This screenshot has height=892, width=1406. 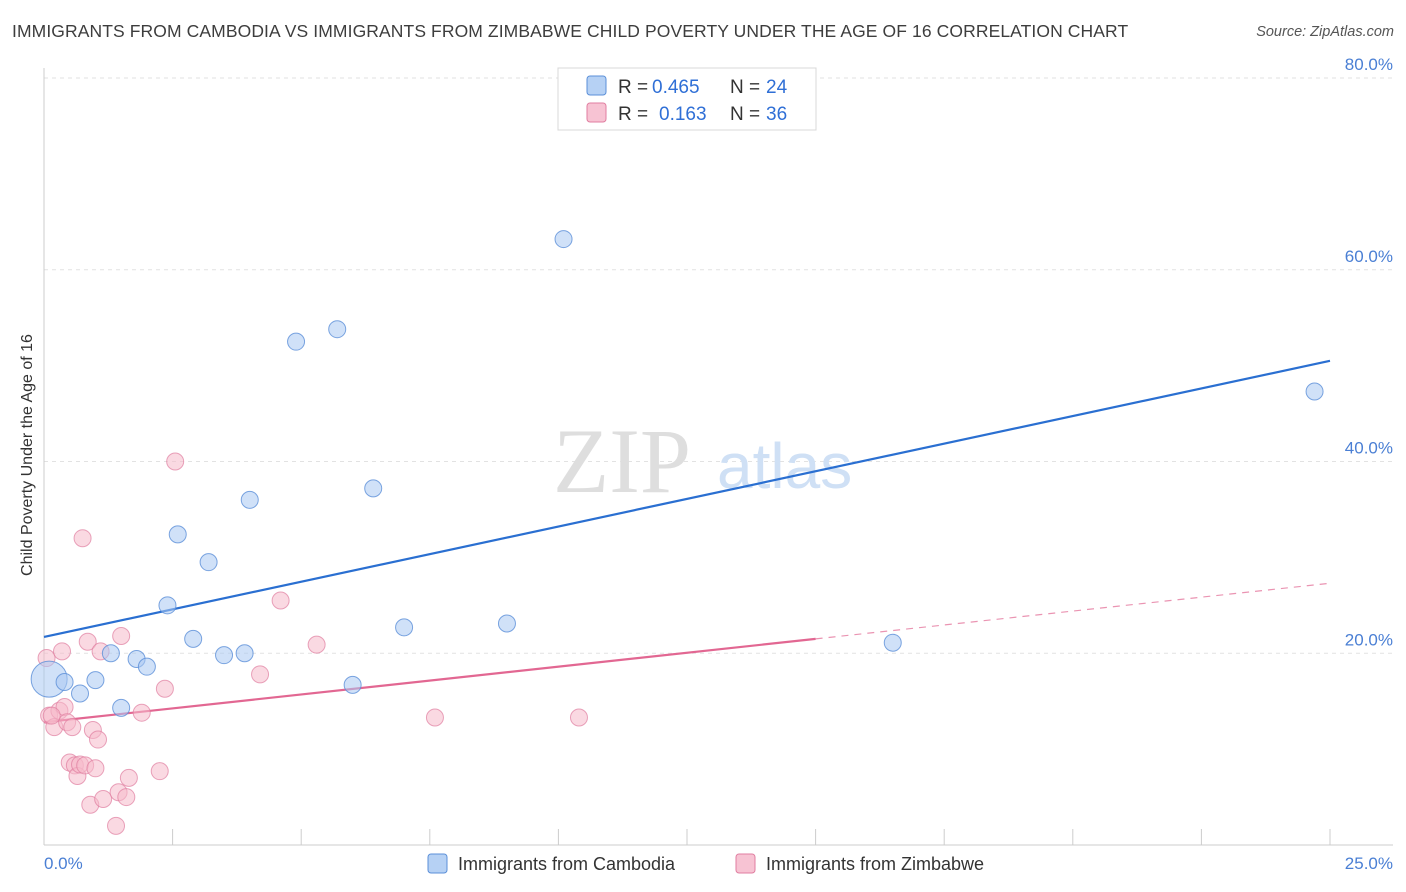 What do you see at coordinates (683, 114) in the screenshot?
I see `legend-r-value-zimbabwe: 0.163` at bounding box center [683, 114].